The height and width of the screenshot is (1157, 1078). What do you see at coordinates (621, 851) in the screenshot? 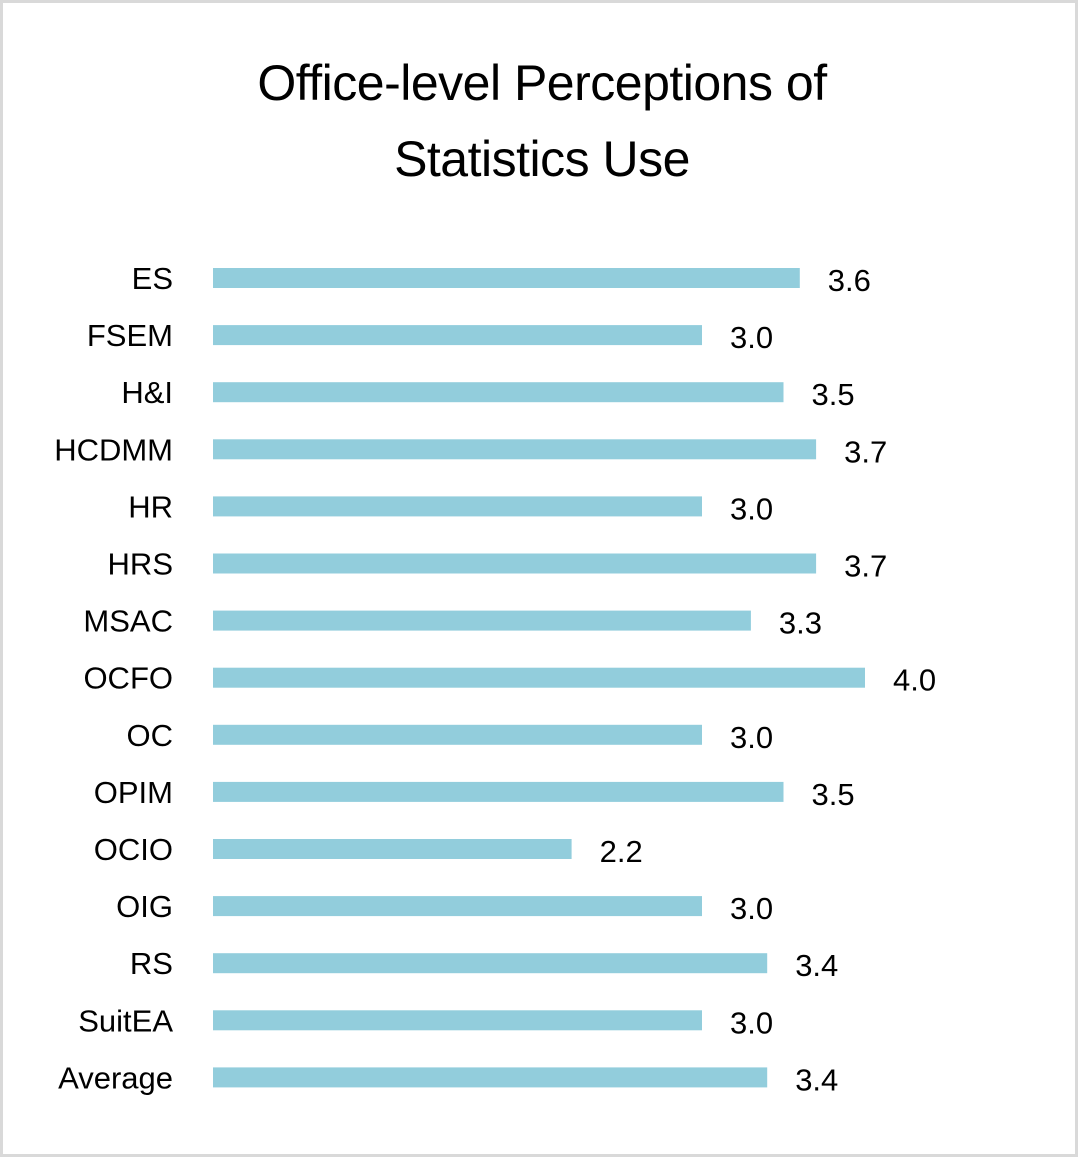
I see `data-label: 2.2` at bounding box center [621, 851].